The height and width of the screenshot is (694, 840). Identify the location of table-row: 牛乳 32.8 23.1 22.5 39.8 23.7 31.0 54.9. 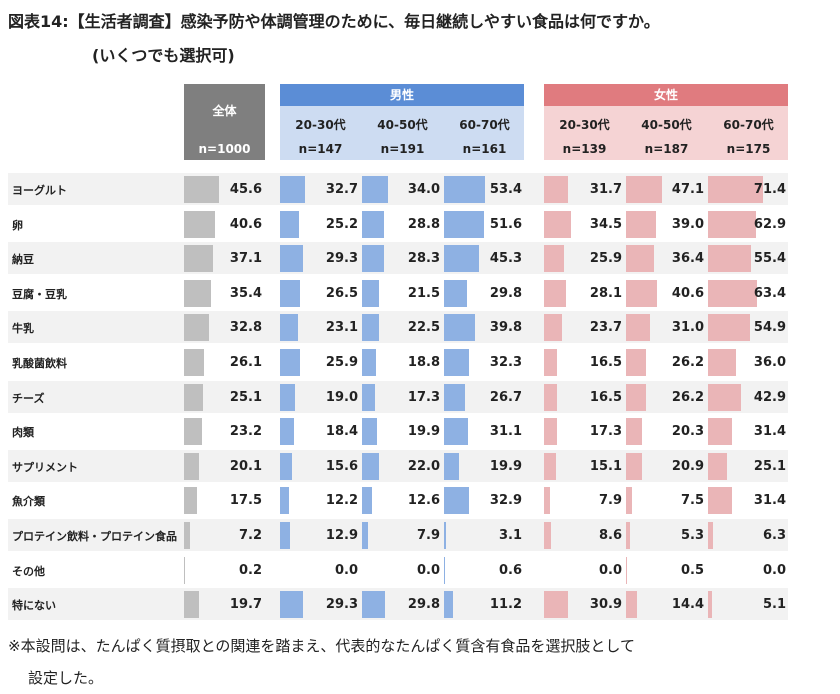
(398, 327).